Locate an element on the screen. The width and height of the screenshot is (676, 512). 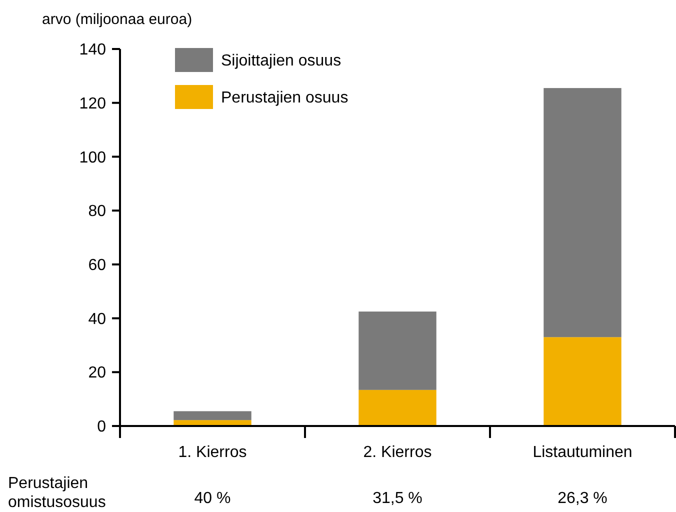
y-tick-label: 100 is located at coordinates (92, 157).